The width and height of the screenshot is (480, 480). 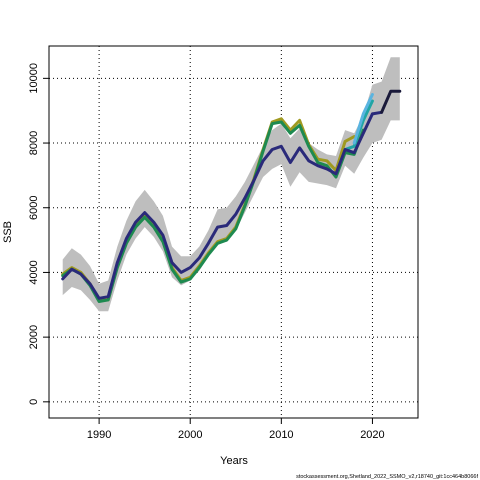 What do you see at coordinates (8, 232) in the screenshot?
I see `y-axis-title: SSB` at bounding box center [8, 232].